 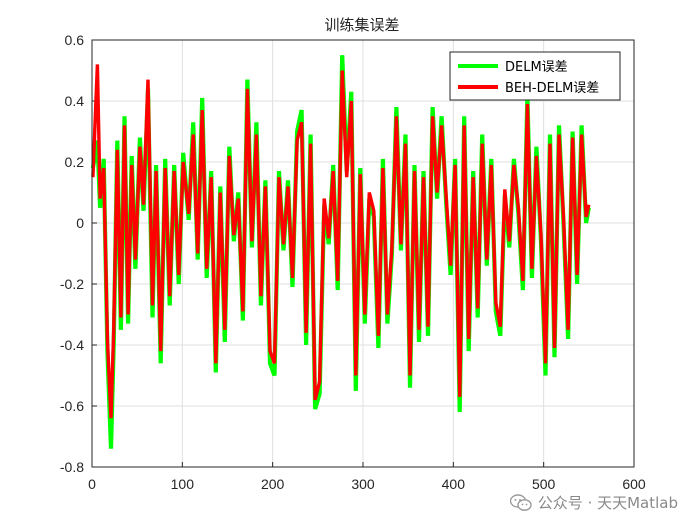 I want to click on y-tick-label: -0.2, so click(x=72, y=284).